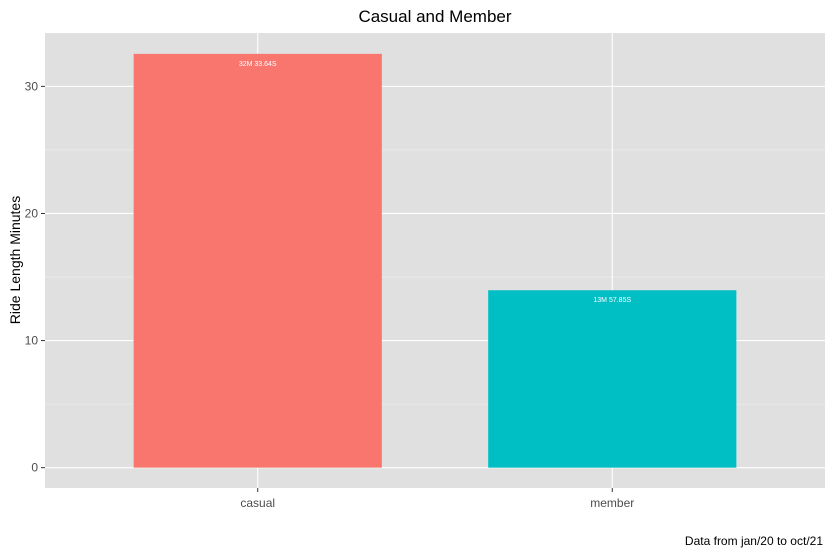 This screenshot has height=554, width=832. Describe the element at coordinates (754, 541) in the screenshot. I see `chart-caption: Data from jan/20 to oct/21` at that location.